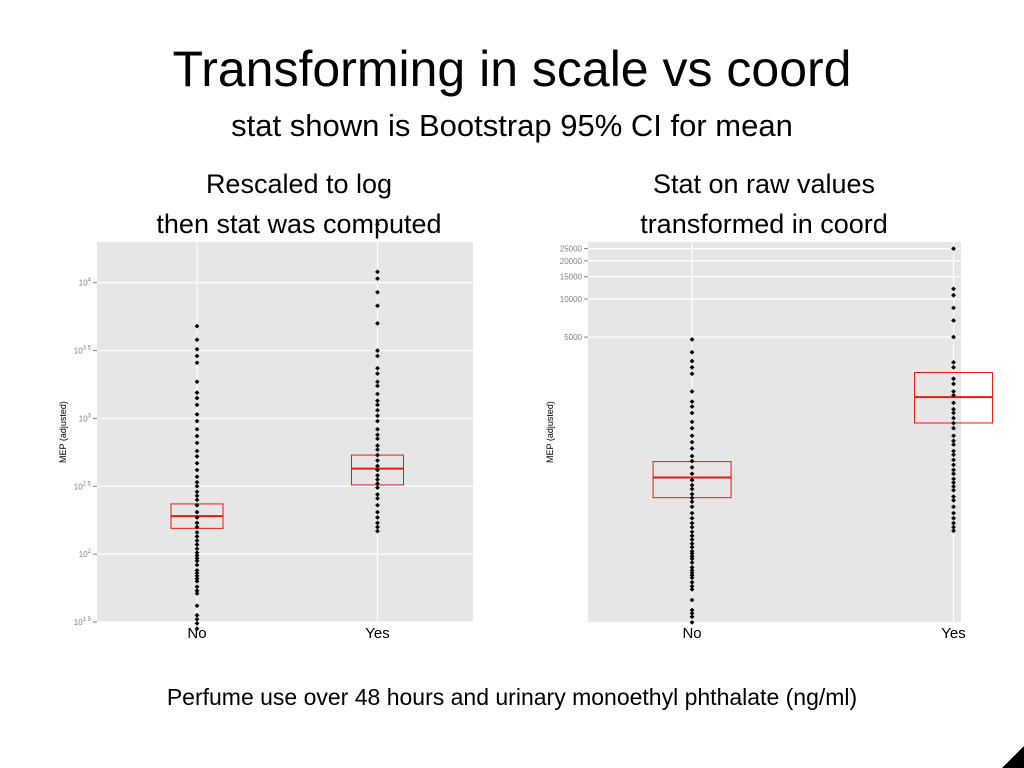 The image size is (1024, 768). What do you see at coordinates (764, 184) in the screenshot?
I see `right-plot-title-line-1: Stat on raw values` at bounding box center [764, 184].